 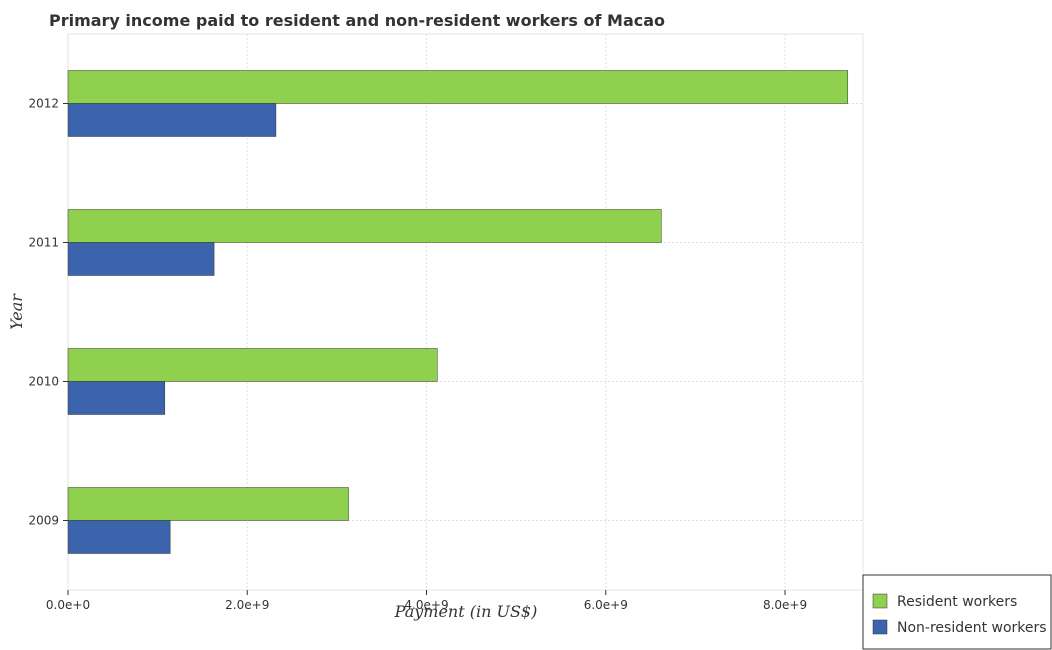 I want to click on legend-label-nonresident: Non-resident workers, so click(x=972, y=628).